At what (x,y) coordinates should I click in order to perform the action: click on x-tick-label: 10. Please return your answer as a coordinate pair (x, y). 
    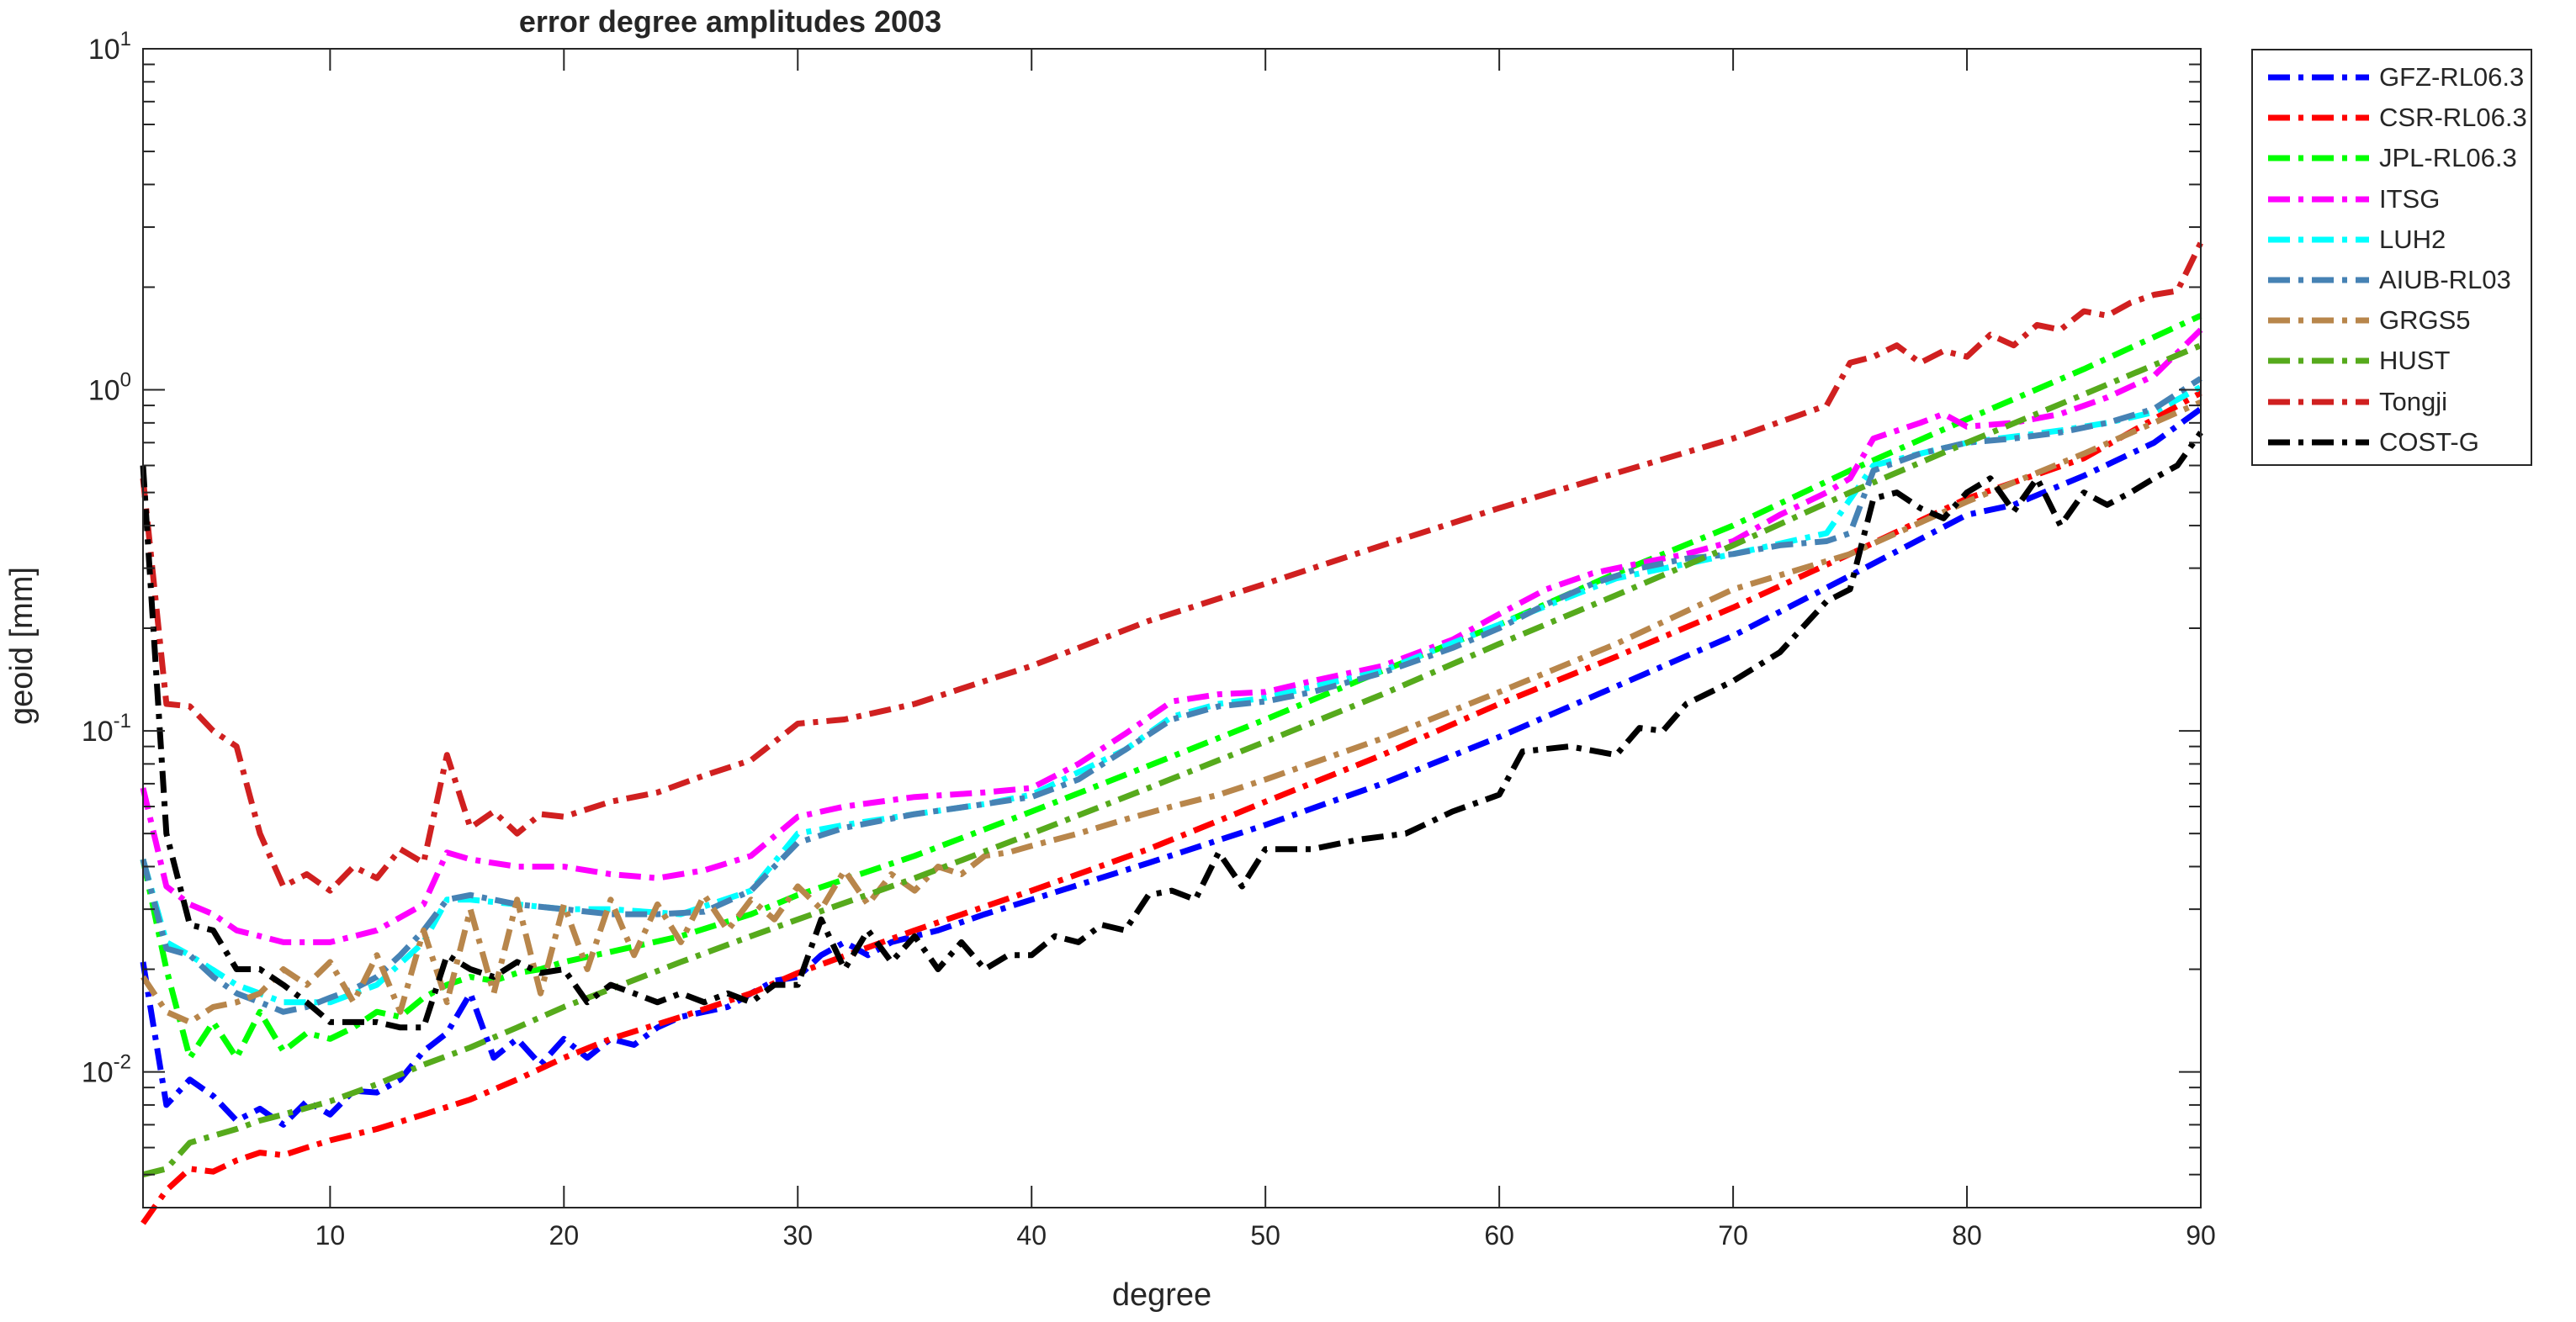
    Looking at the image, I should click on (330, 1236).